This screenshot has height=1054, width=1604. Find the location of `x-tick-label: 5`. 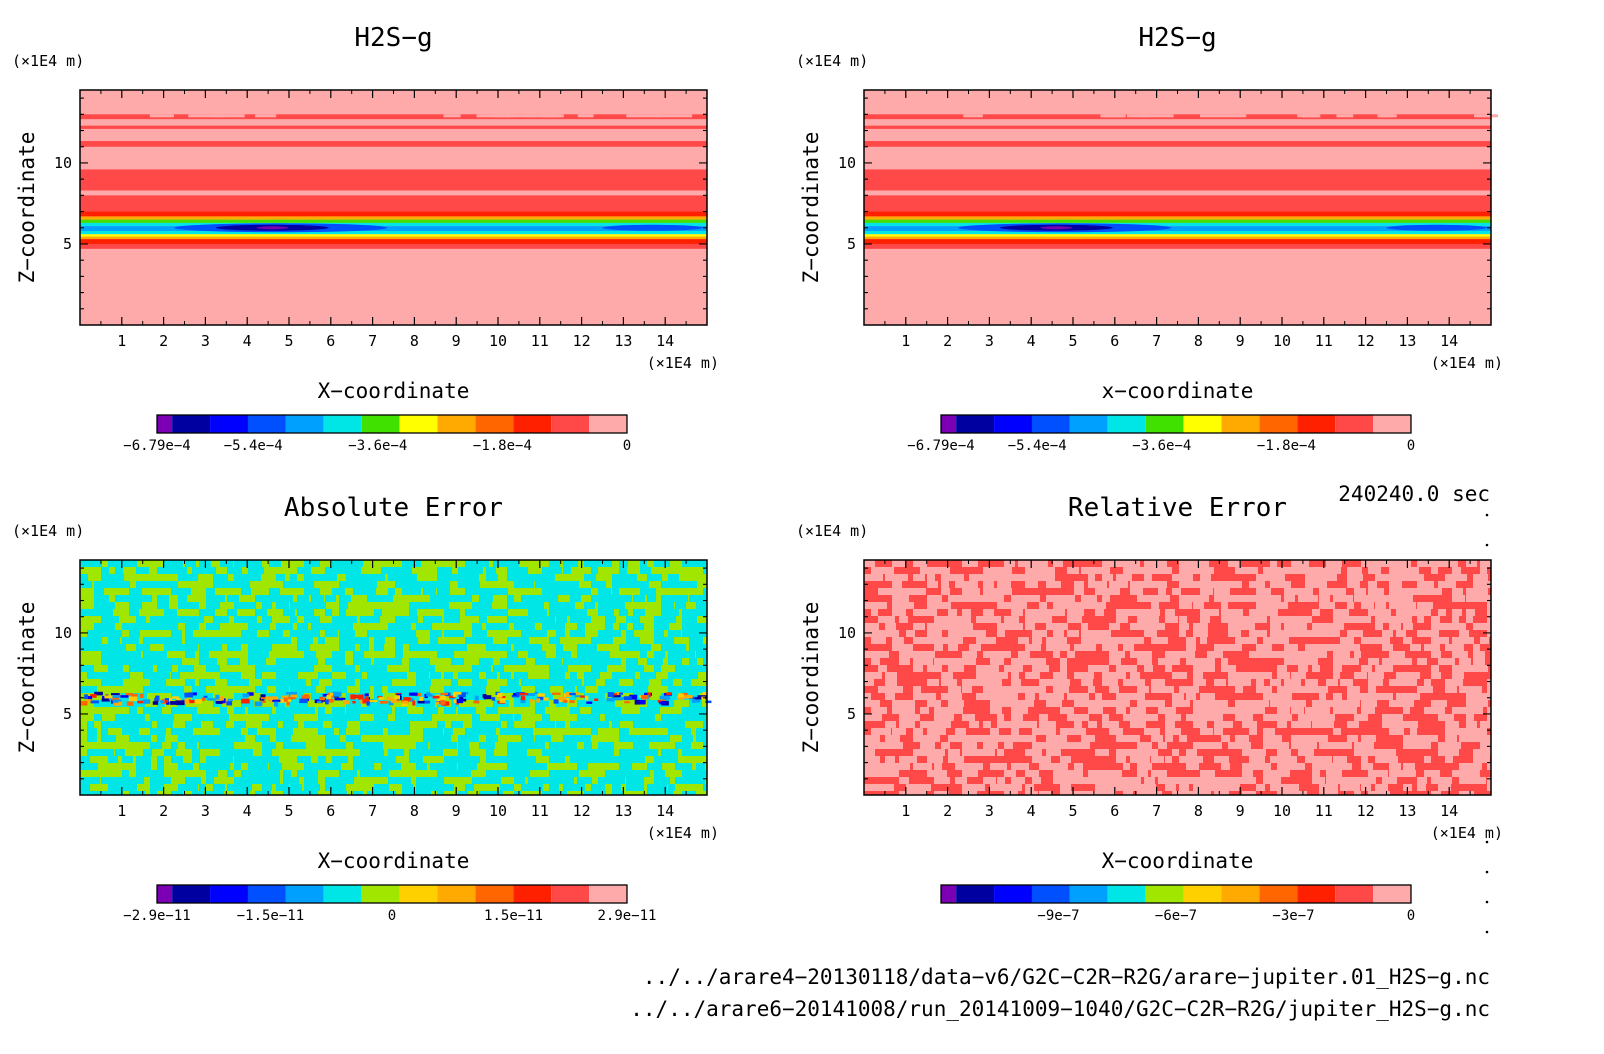

x-tick-label: 5 is located at coordinates (288, 811).